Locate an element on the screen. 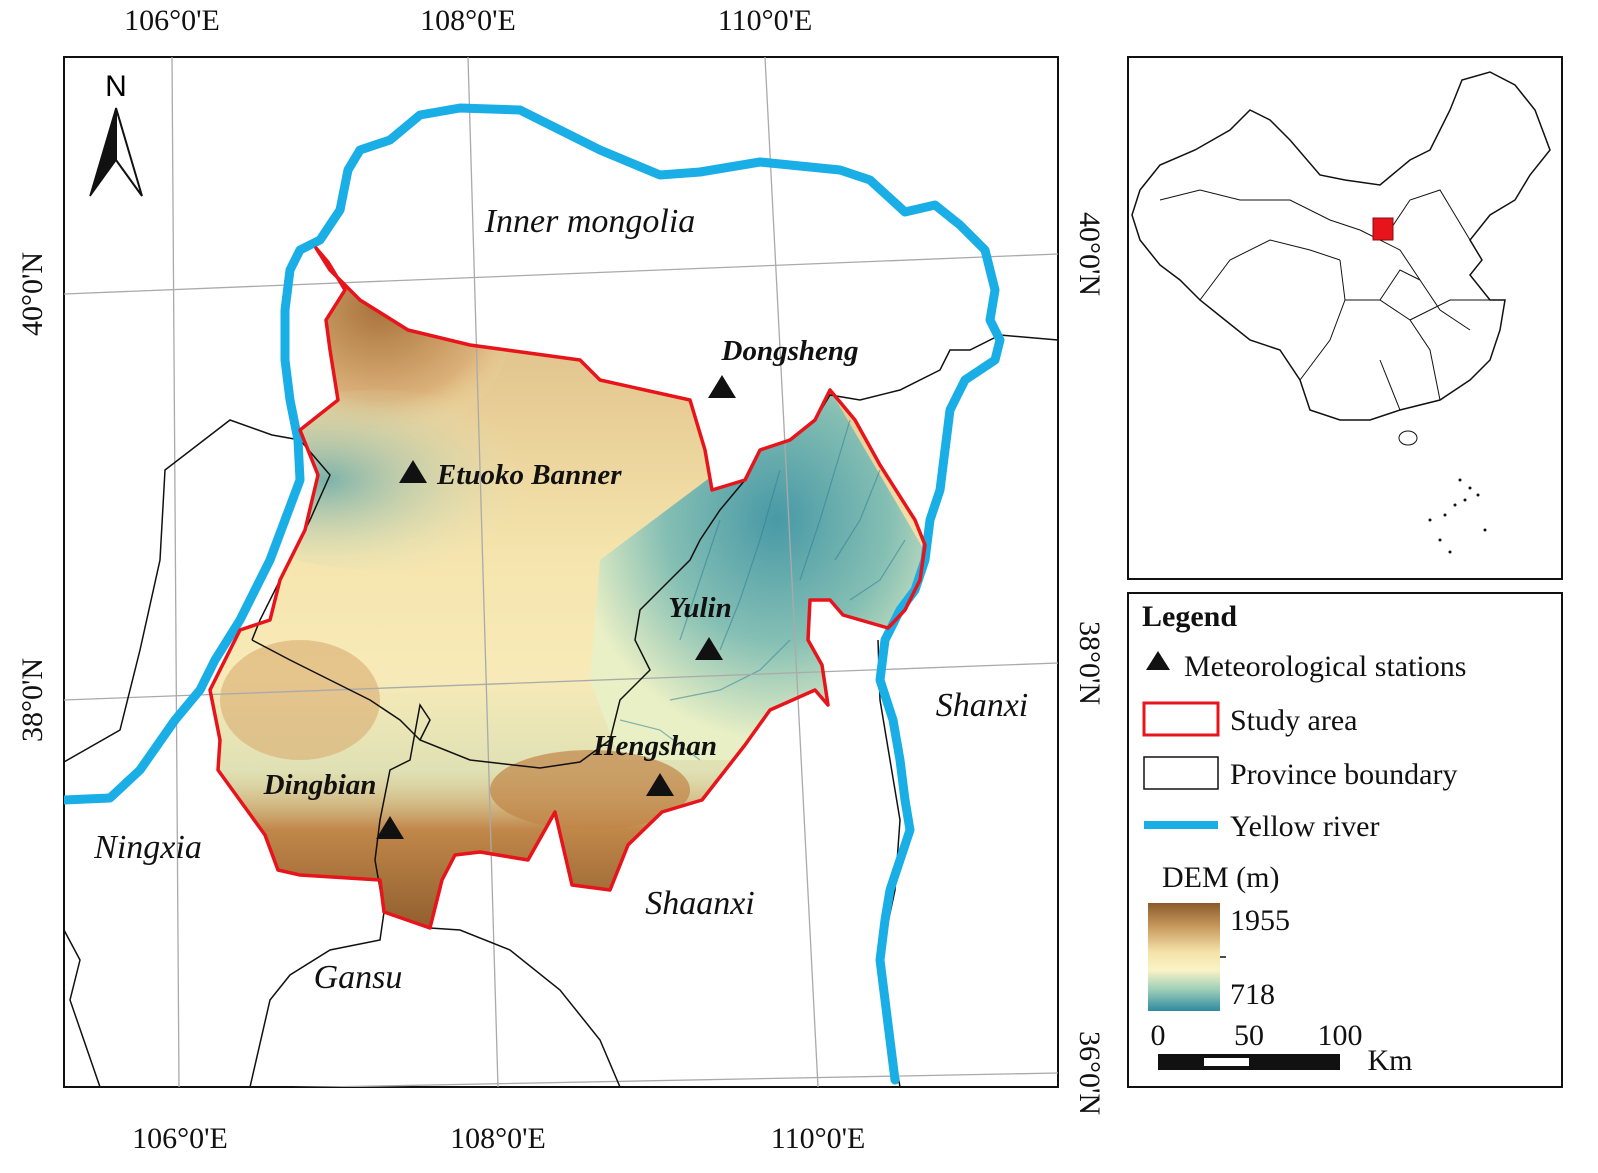 The height and width of the screenshot is (1173, 1598). legend-item-stations: Meteorological stations is located at coordinates (1325, 666).